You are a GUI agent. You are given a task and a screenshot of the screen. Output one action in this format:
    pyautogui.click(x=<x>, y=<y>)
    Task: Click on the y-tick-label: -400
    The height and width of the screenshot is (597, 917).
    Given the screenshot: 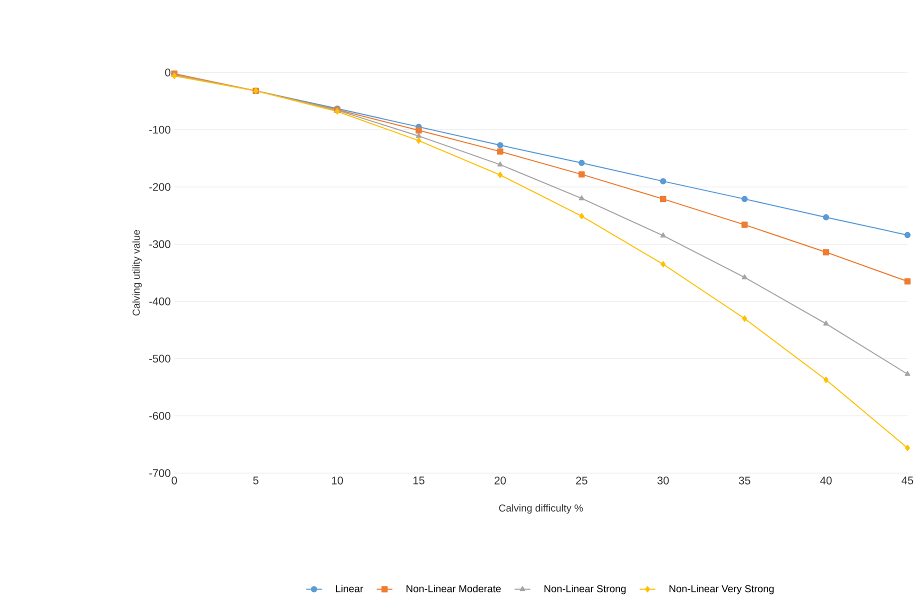 What is the action you would take?
    pyautogui.click(x=159, y=301)
    